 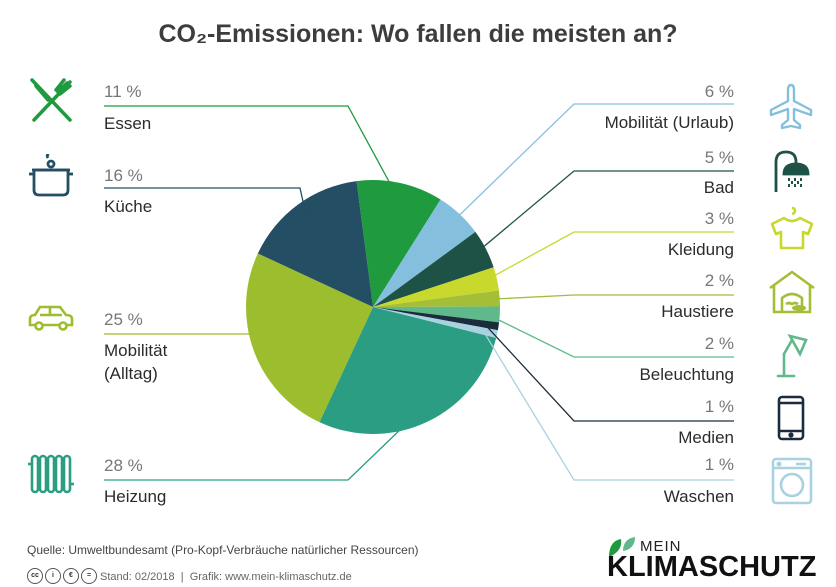 I want to click on category-label-haustiere: Haustiere, so click(x=697, y=311).